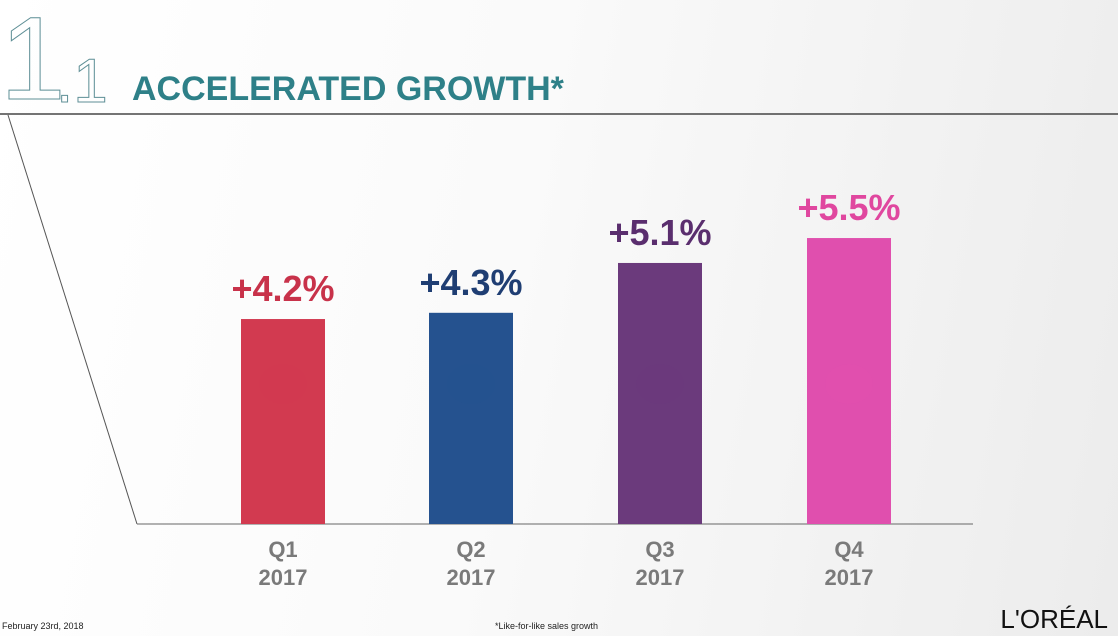 The image size is (1118, 636). What do you see at coordinates (471, 577) in the screenshot?
I see `category-label-2: 2017` at bounding box center [471, 577].